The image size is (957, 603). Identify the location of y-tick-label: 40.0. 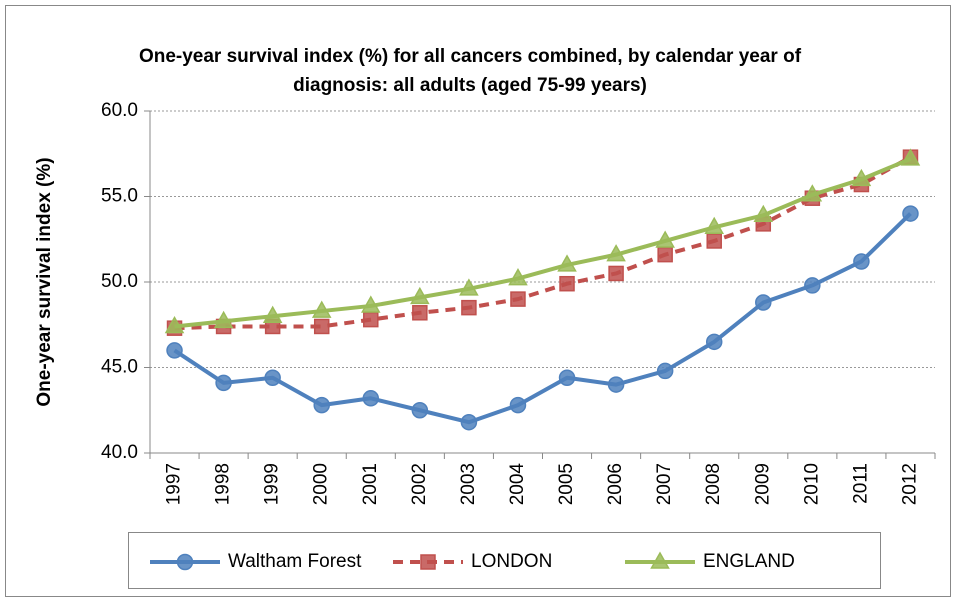
(119, 452).